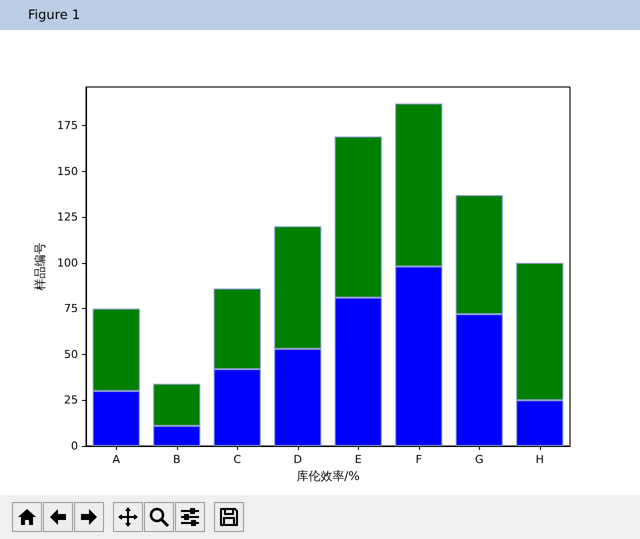 Image resolution: width=640 pixels, height=539 pixels. Describe the element at coordinates (40, 266) in the screenshot. I see `y-axis-title: 样品编号` at that location.